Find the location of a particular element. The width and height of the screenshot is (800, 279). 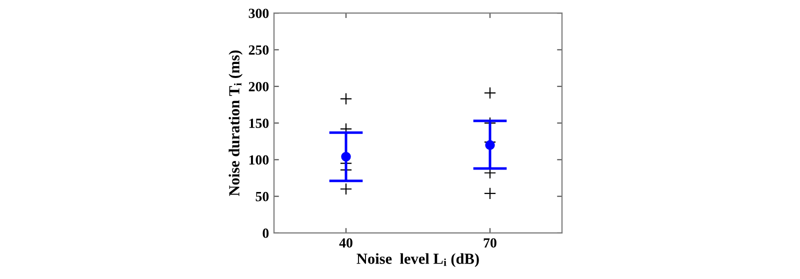

y-axis-title: Noise duration T$_{i}$ (ms) is located at coordinates (235, 123).